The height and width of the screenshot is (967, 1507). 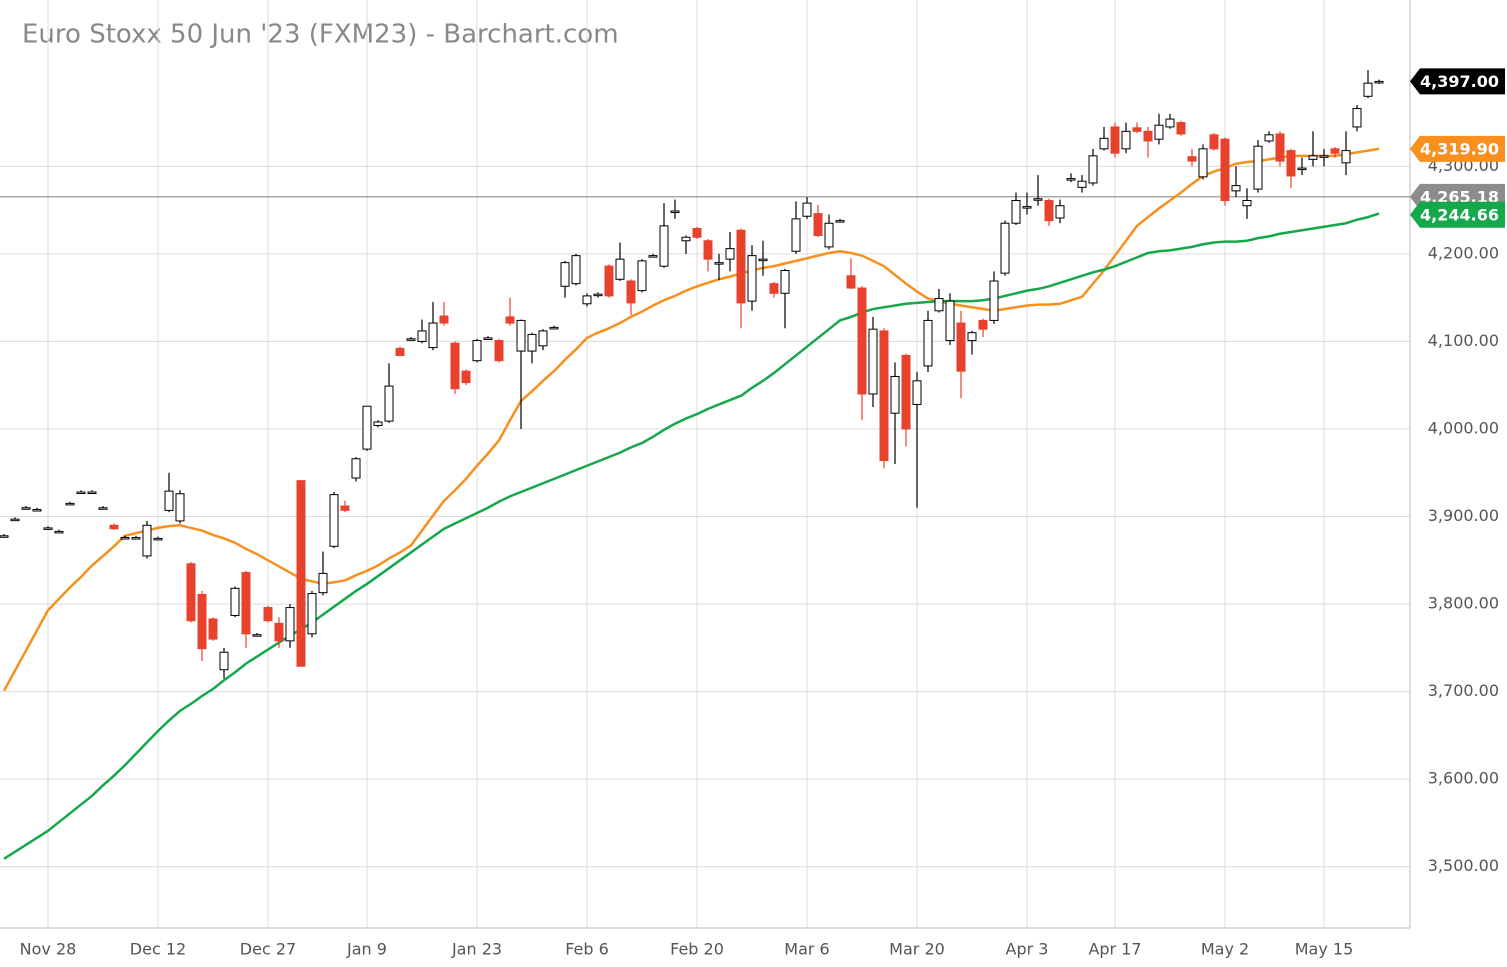 What do you see at coordinates (366, 949) in the screenshot?
I see `x-tick-label: Jan 9` at bounding box center [366, 949].